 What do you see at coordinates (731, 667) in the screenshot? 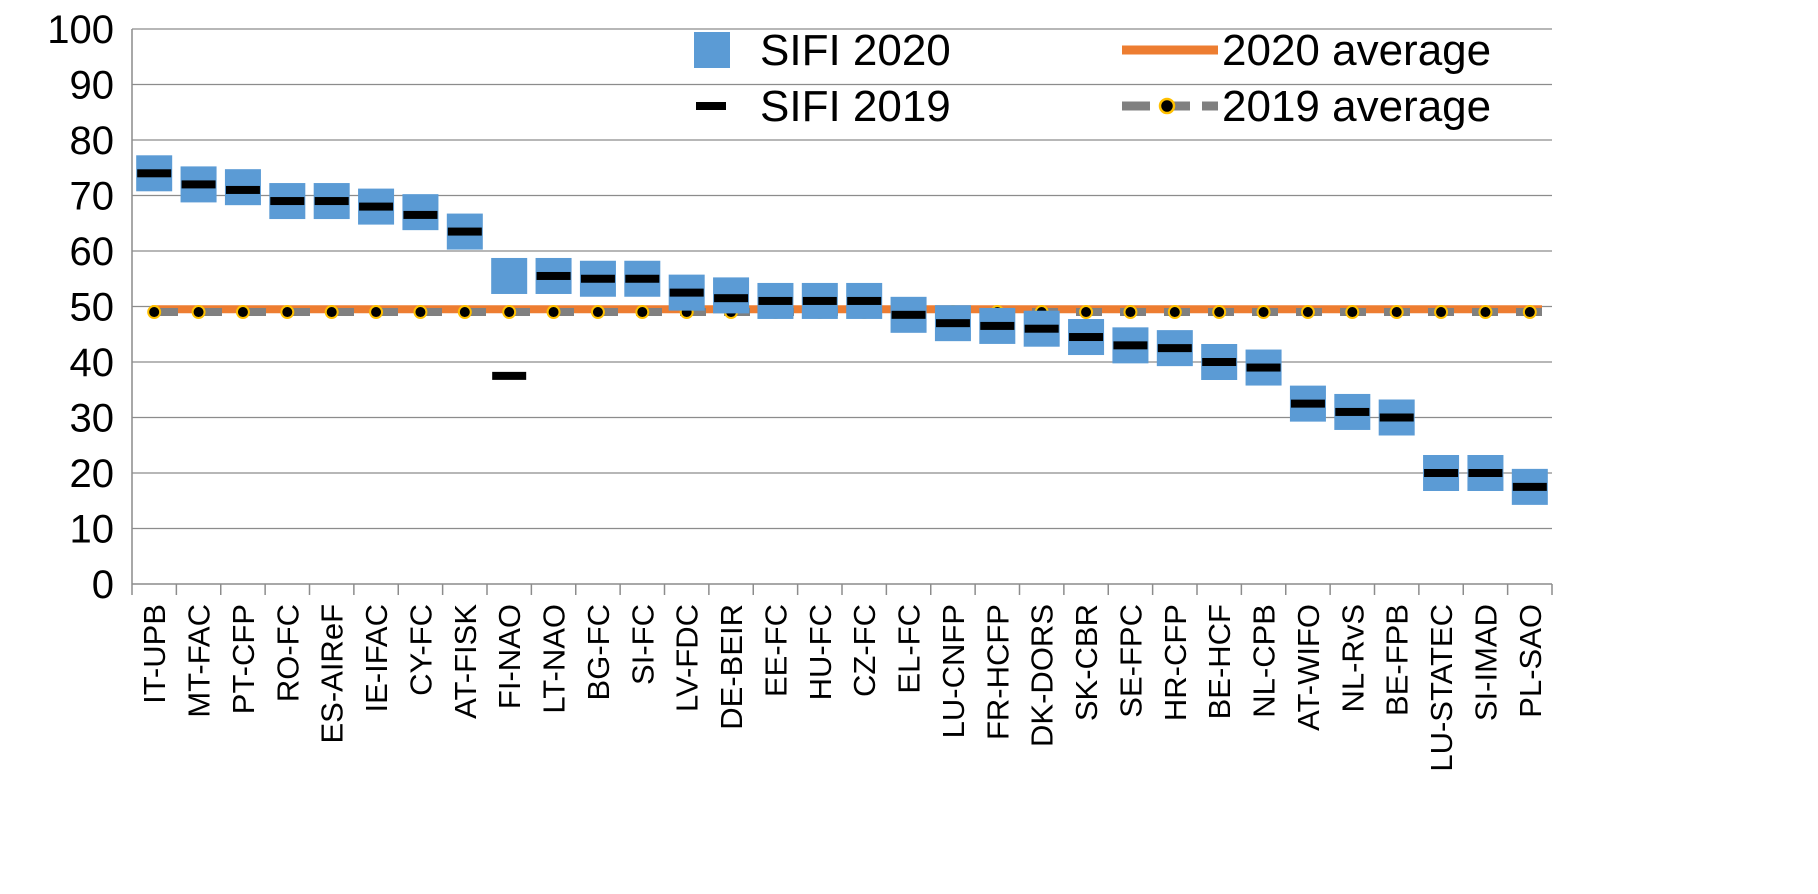
I see `x-tick-label: DE-BEIR` at bounding box center [731, 667].